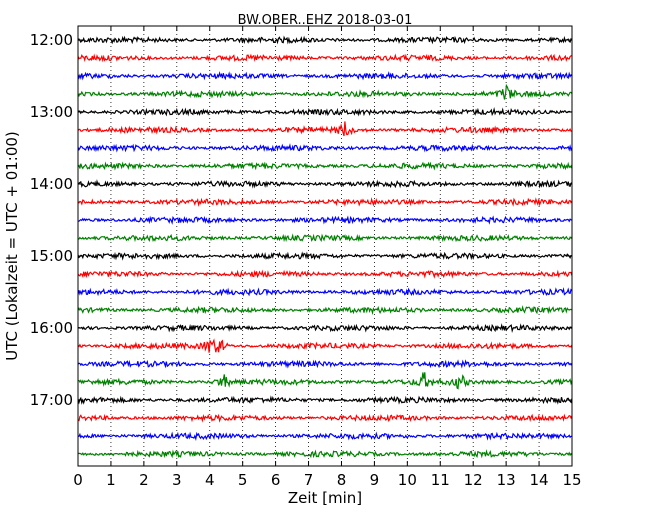 This screenshot has width=650, height=520. Describe the element at coordinates (111, 480) in the screenshot. I see `x-tick-label: 1` at that location.